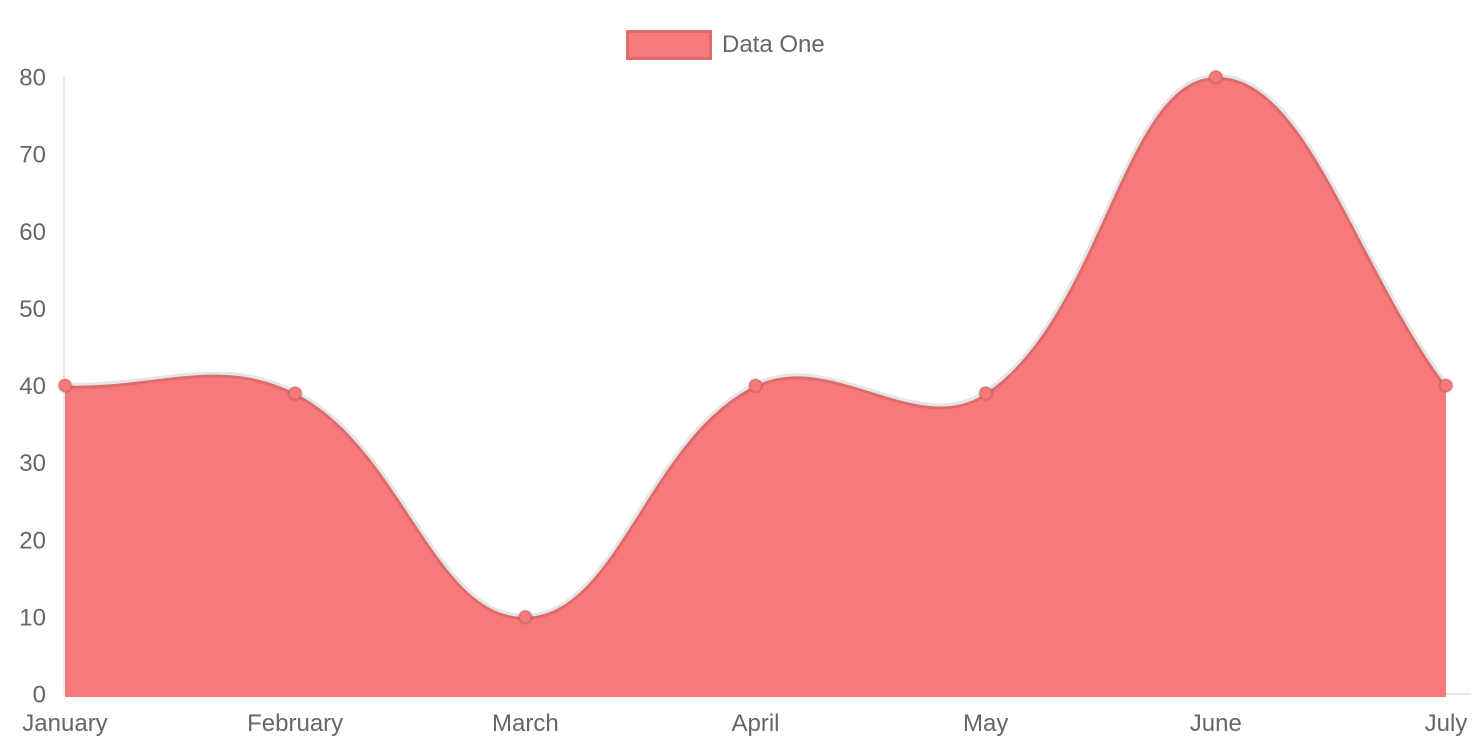 The width and height of the screenshot is (1484, 756). I want to click on x-axis-tick-label-march: March, so click(525, 723).